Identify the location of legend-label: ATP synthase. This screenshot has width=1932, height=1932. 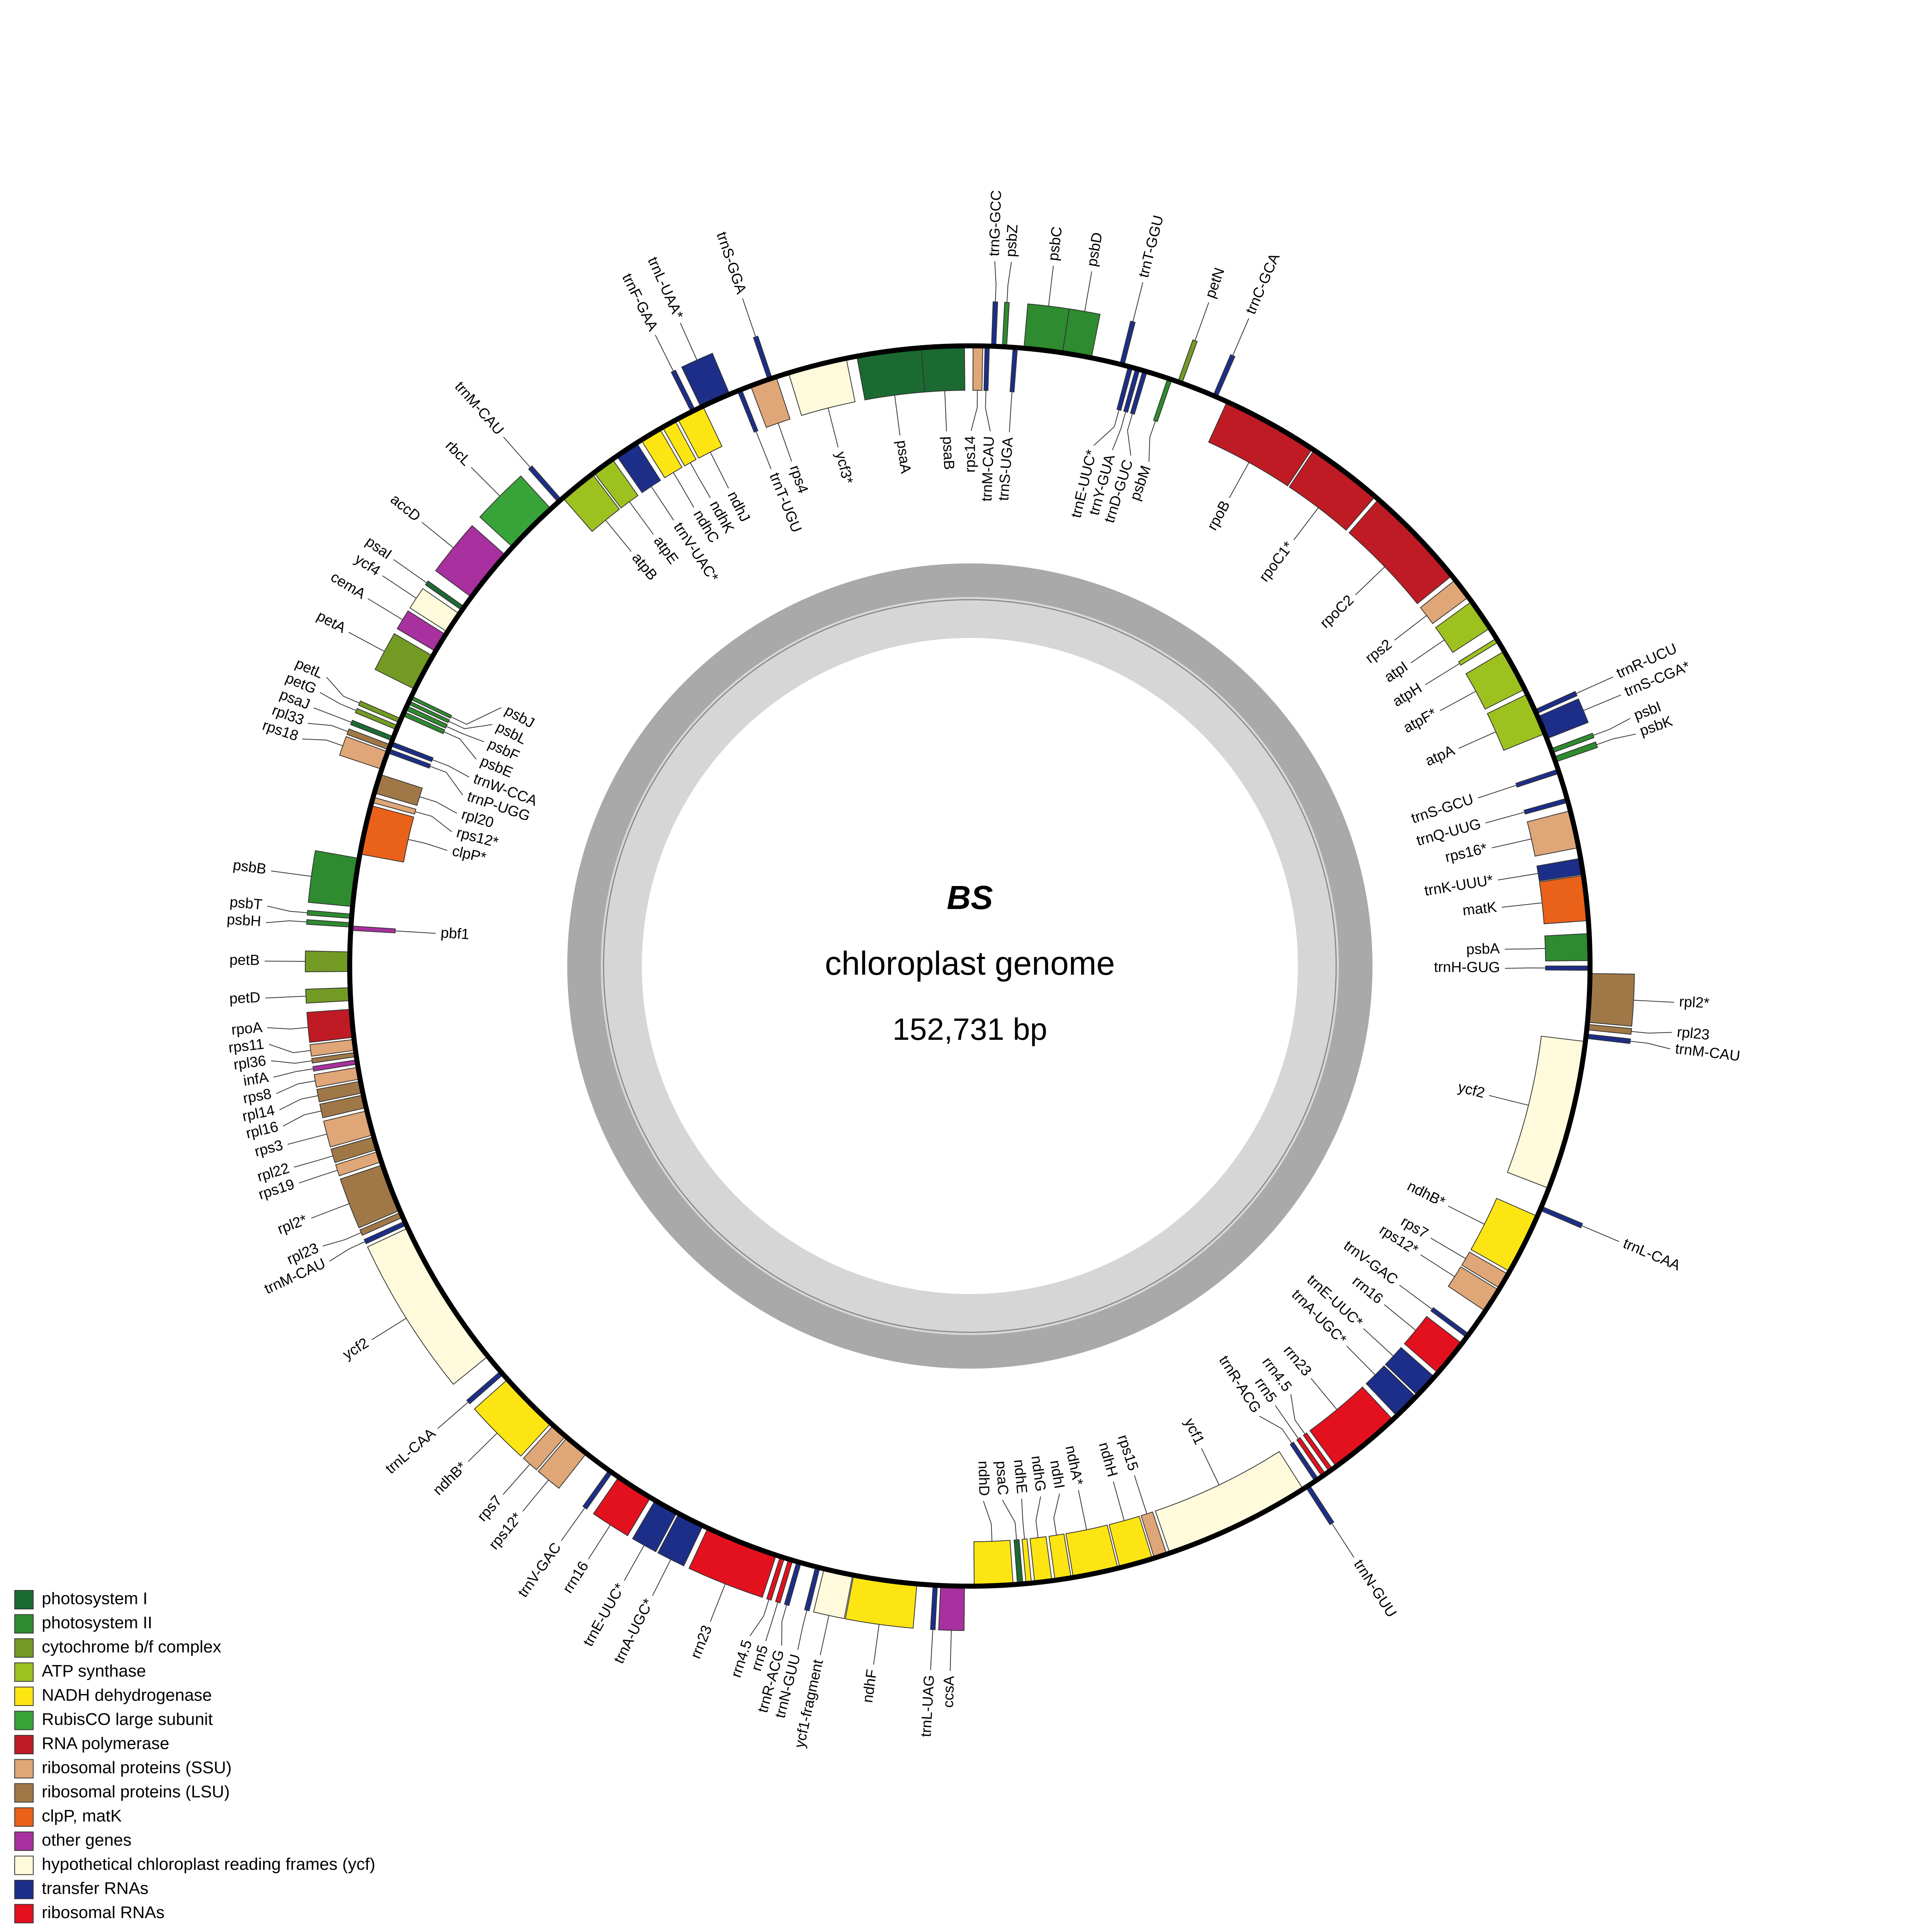
(94, 1671).